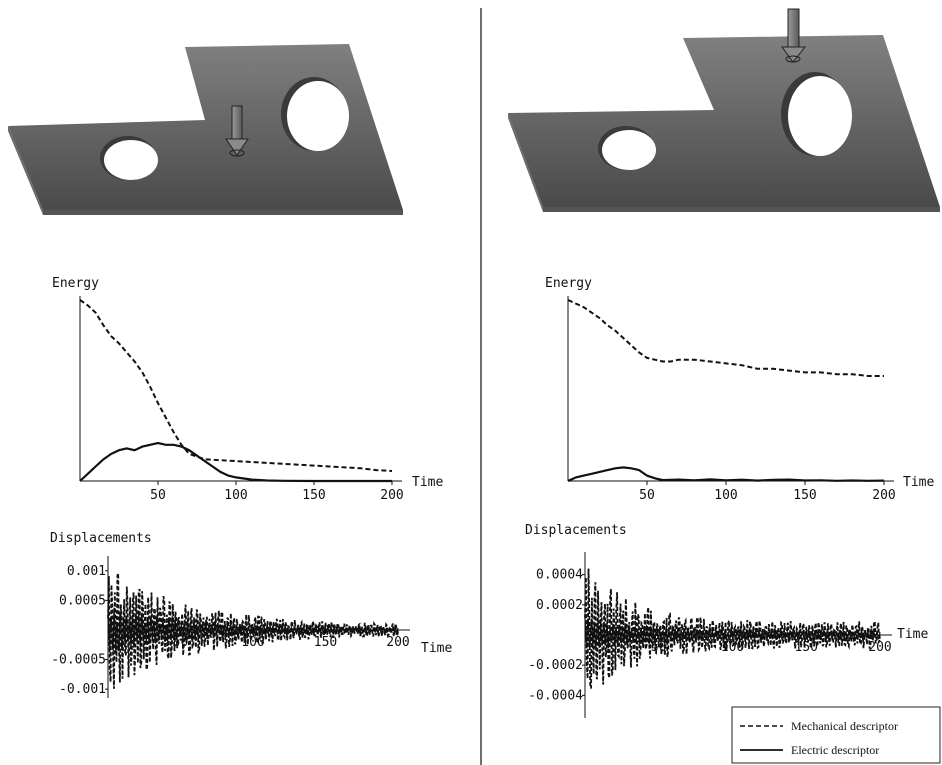  Describe the element at coordinates (835, 750) in the screenshot. I see `legend-electric-label: Electric descriptor` at that location.